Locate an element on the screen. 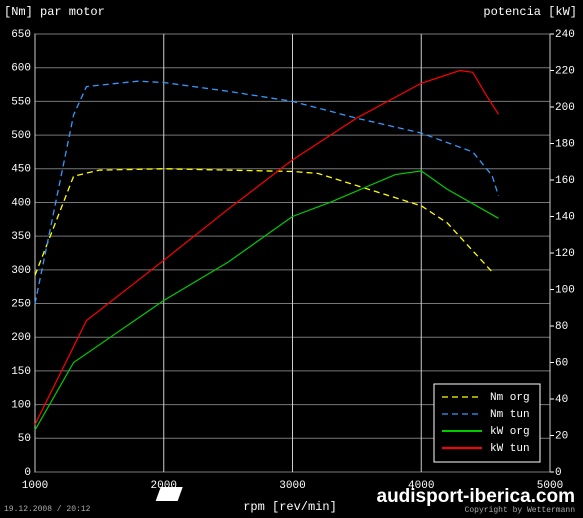  y-tick-label: 500 is located at coordinates (21, 136).